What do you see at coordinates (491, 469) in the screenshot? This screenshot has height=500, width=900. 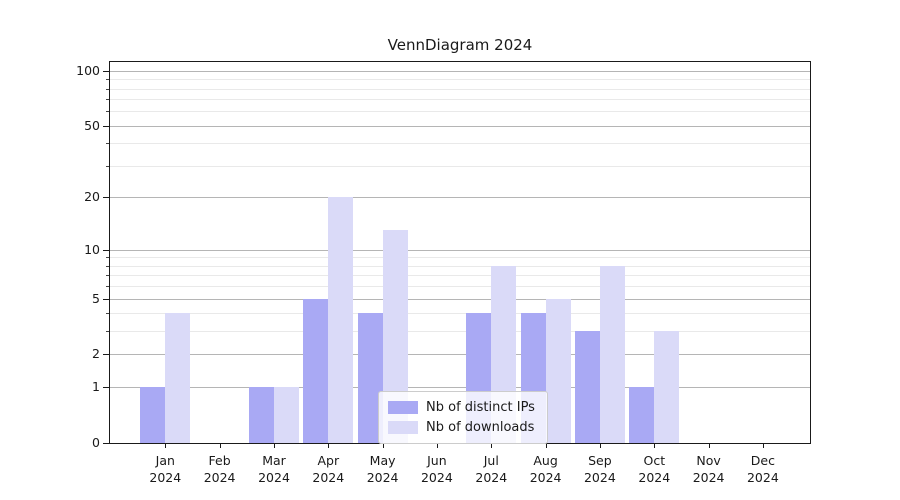 I see `x-tick-label-jul: Jul 2024` at bounding box center [491, 469].